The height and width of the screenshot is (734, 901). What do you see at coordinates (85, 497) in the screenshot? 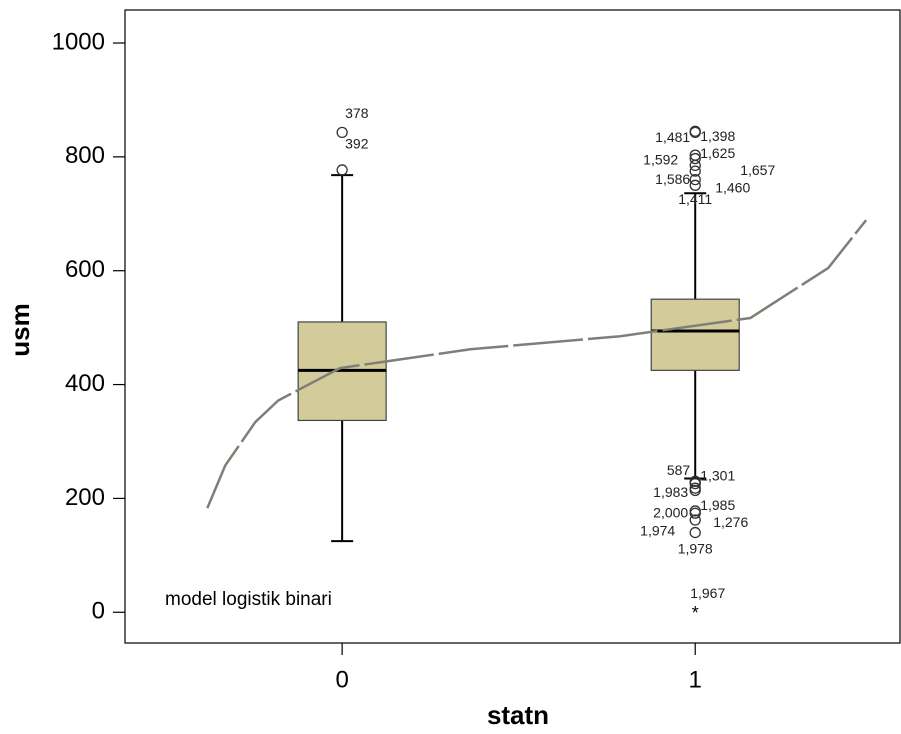
I see `y-tick-label: 200` at bounding box center [85, 497].